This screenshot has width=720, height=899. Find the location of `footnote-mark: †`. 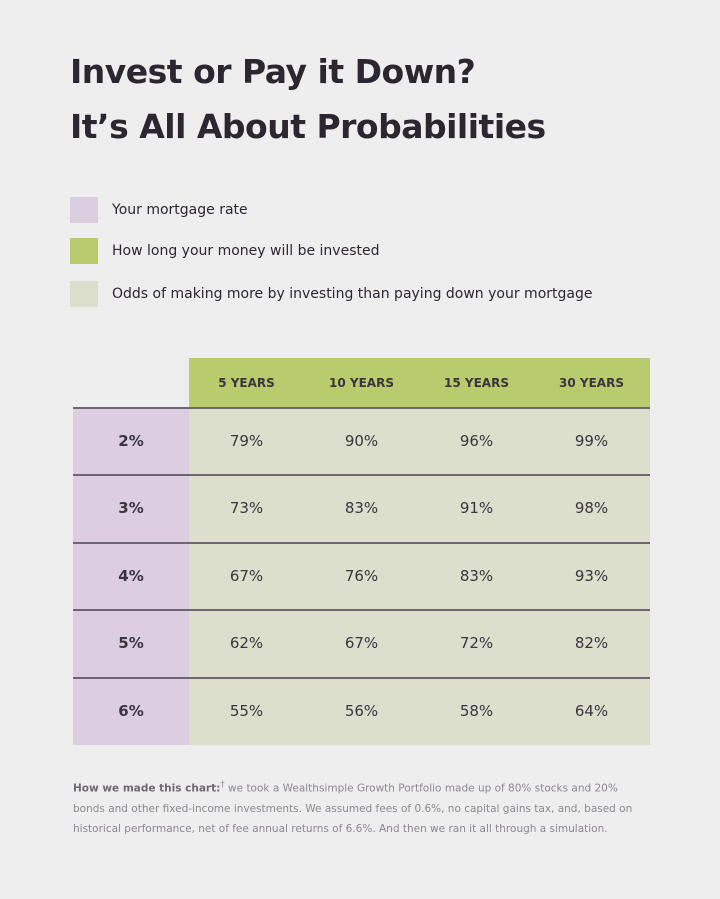

footnote-mark: † is located at coordinates (222, 785).